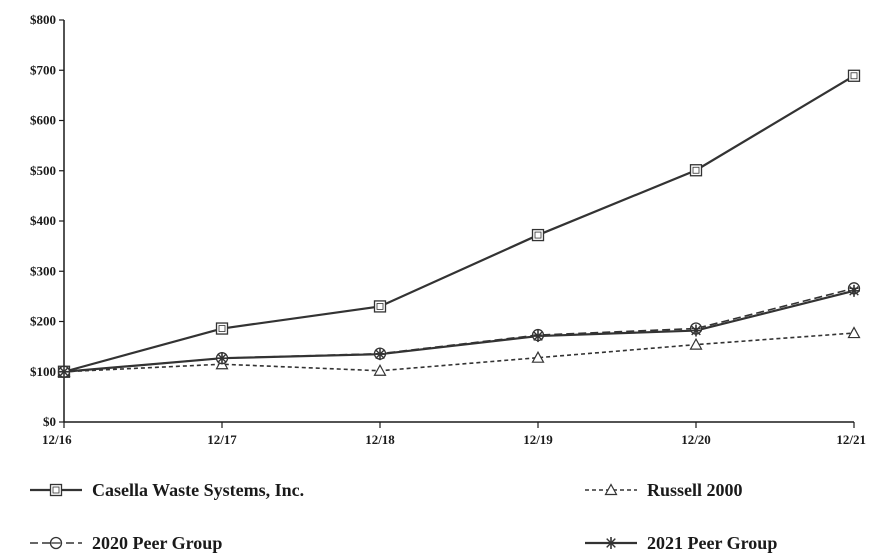 Image resolution: width=875 pixels, height=558 pixels. I want to click on x-tick-label: 12/20, so click(696, 439).